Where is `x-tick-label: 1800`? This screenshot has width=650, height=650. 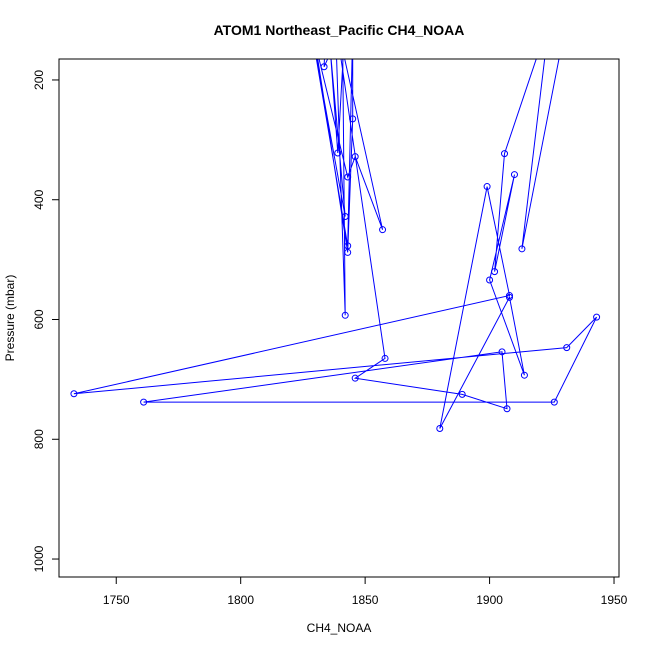 x-tick-label: 1800 is located at coordinates (240, 600).